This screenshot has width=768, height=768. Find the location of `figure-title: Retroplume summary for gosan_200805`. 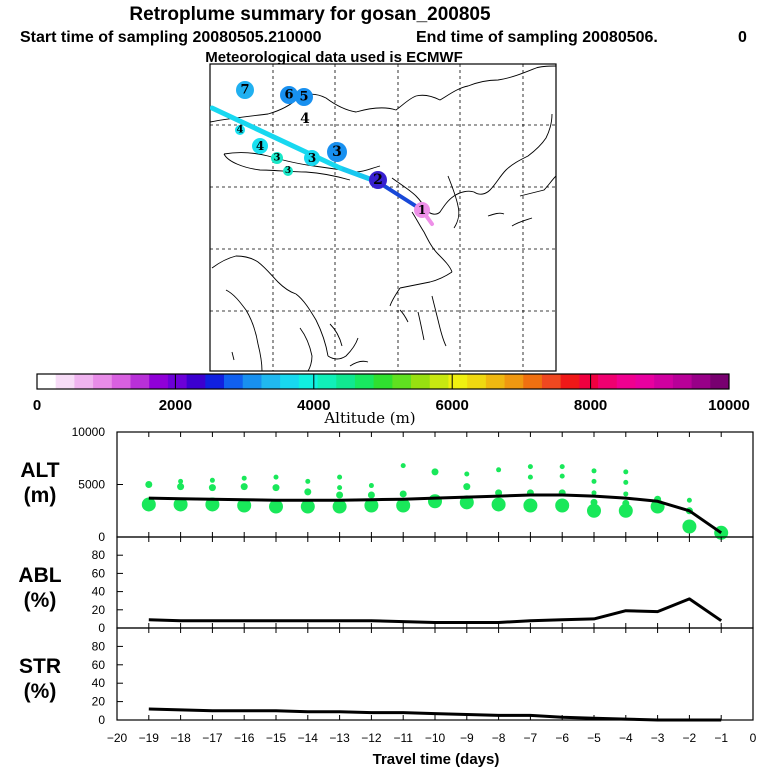

figure-title: Retroplume summary for gosan_200805 is located at coordinates (310, 14).